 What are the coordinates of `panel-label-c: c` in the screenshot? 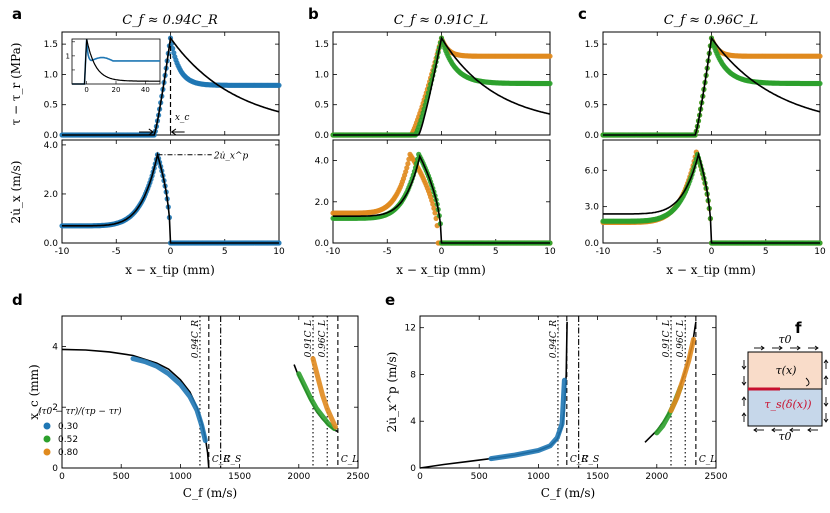 It's located at (582, 14).